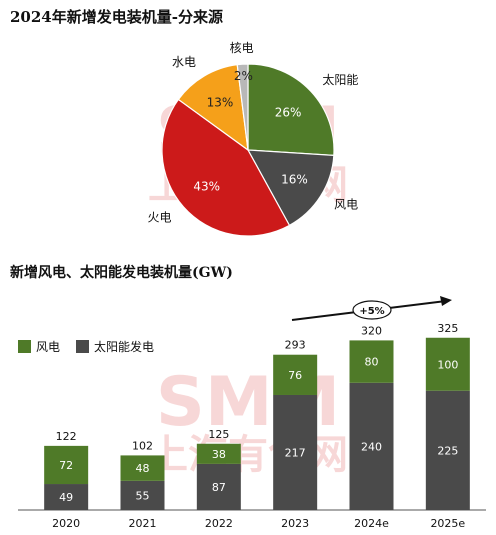 The height and width of the screenshot is (535, 496). Describe the element at coordinates (159, 217) in the screenshot. I see `pie-category-label-2: 火电` at that location.